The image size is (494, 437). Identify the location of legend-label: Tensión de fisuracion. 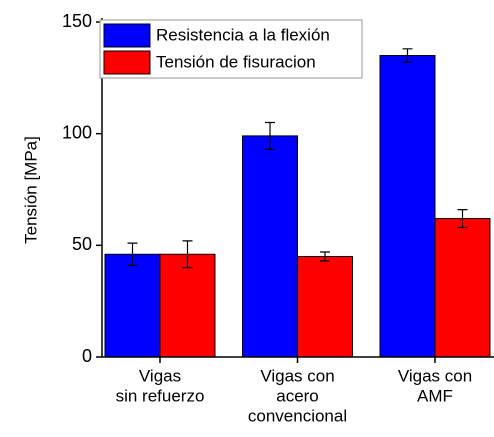
(236, 61).